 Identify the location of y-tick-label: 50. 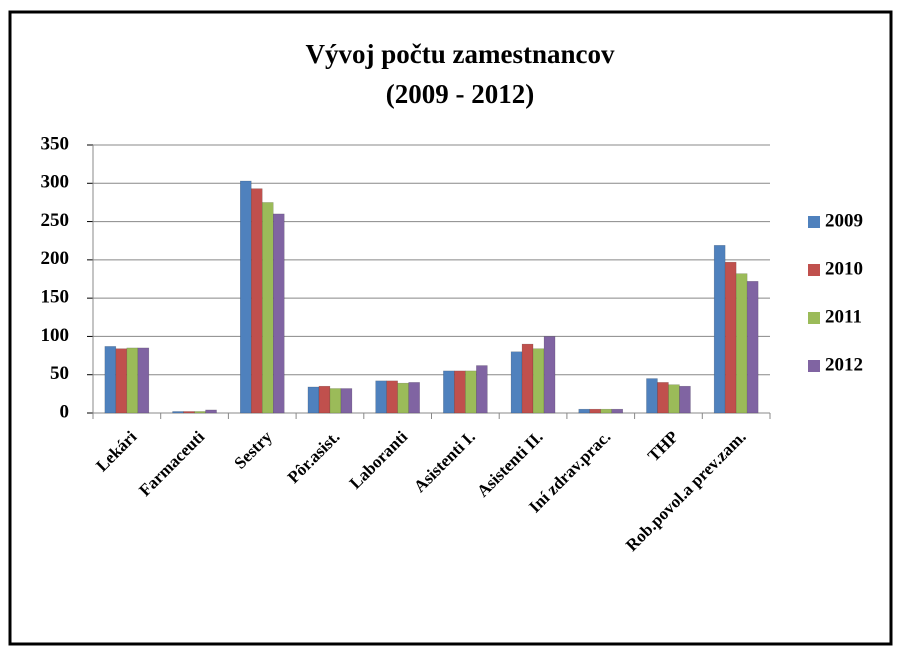
(59, 373).